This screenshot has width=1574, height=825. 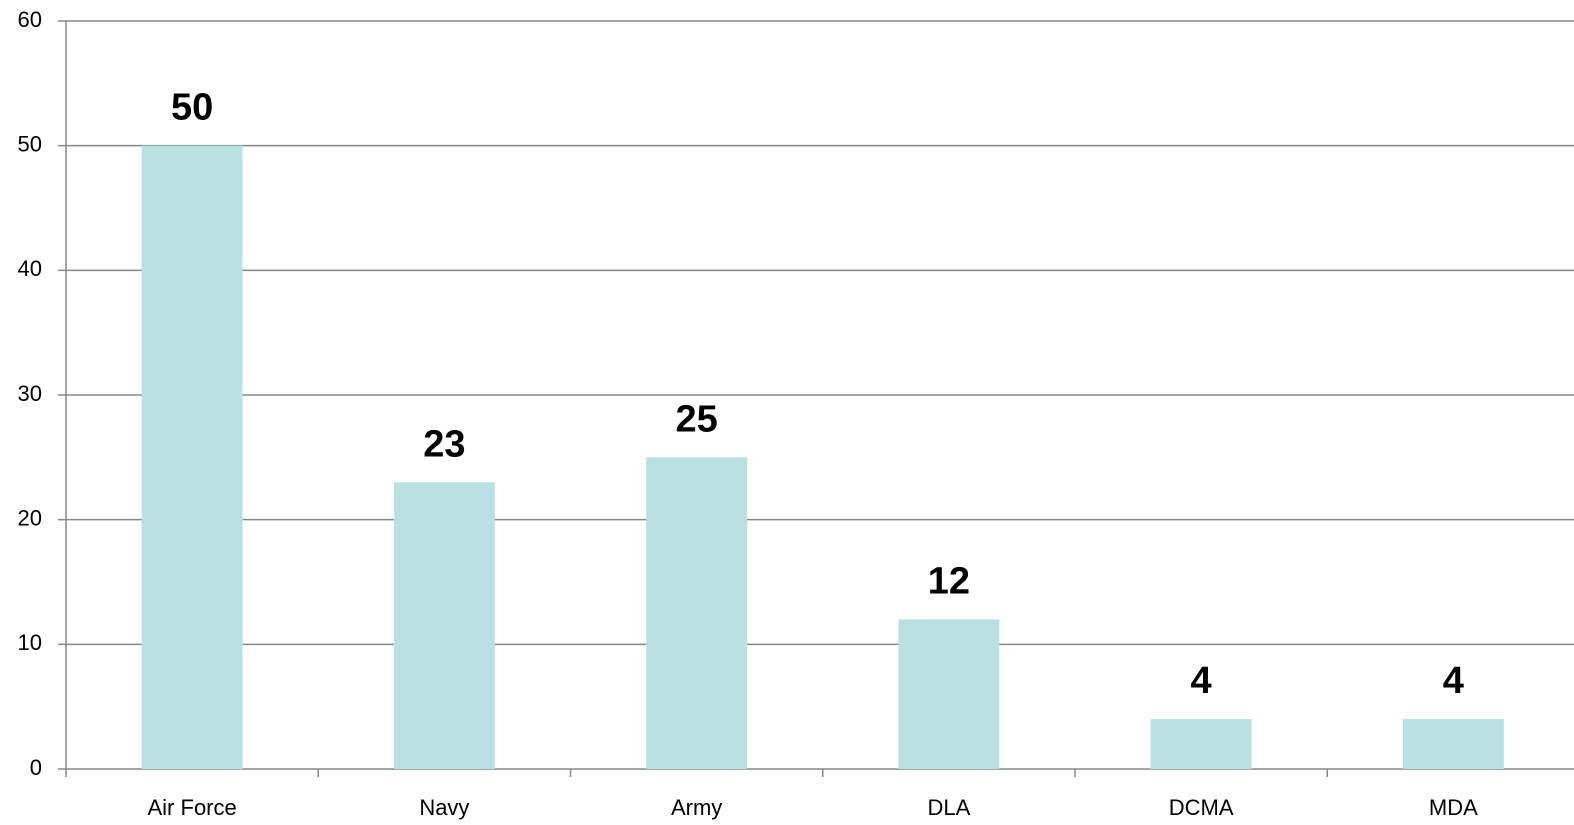 What do you see at coordinates (30, 517) in the screenshot?
I see `y-tick-label: 20` at bounding box center [30, 517].